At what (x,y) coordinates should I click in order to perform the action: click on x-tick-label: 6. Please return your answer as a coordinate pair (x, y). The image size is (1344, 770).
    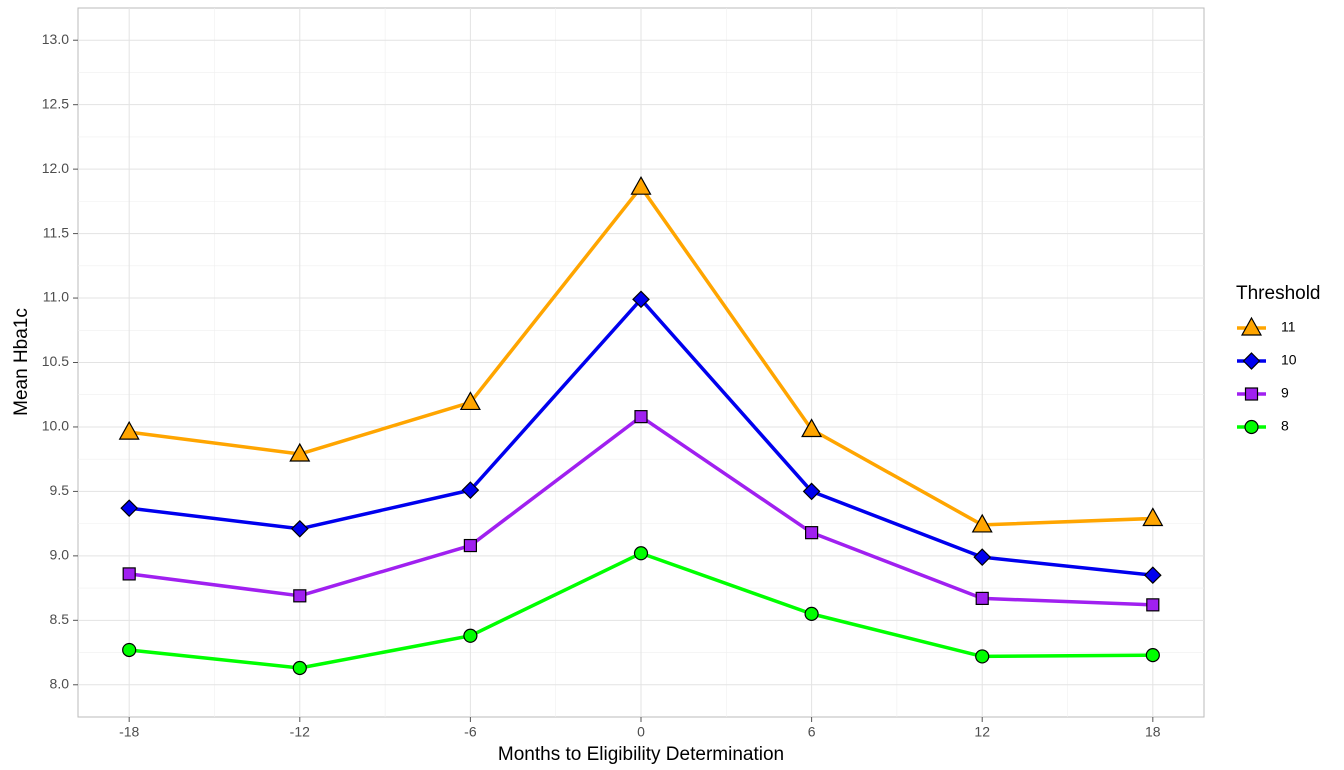
    Looking at the image, I should click on (812, 732).